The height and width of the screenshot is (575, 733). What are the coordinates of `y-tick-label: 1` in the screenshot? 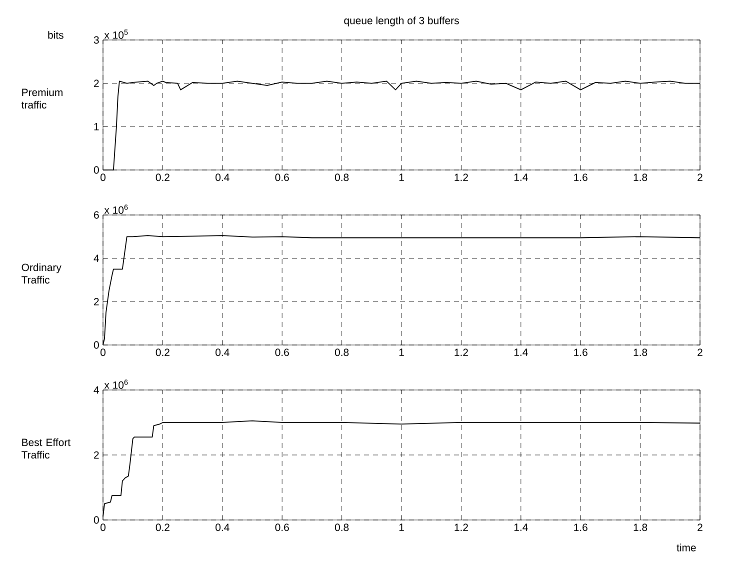 It's located at (96, 126).